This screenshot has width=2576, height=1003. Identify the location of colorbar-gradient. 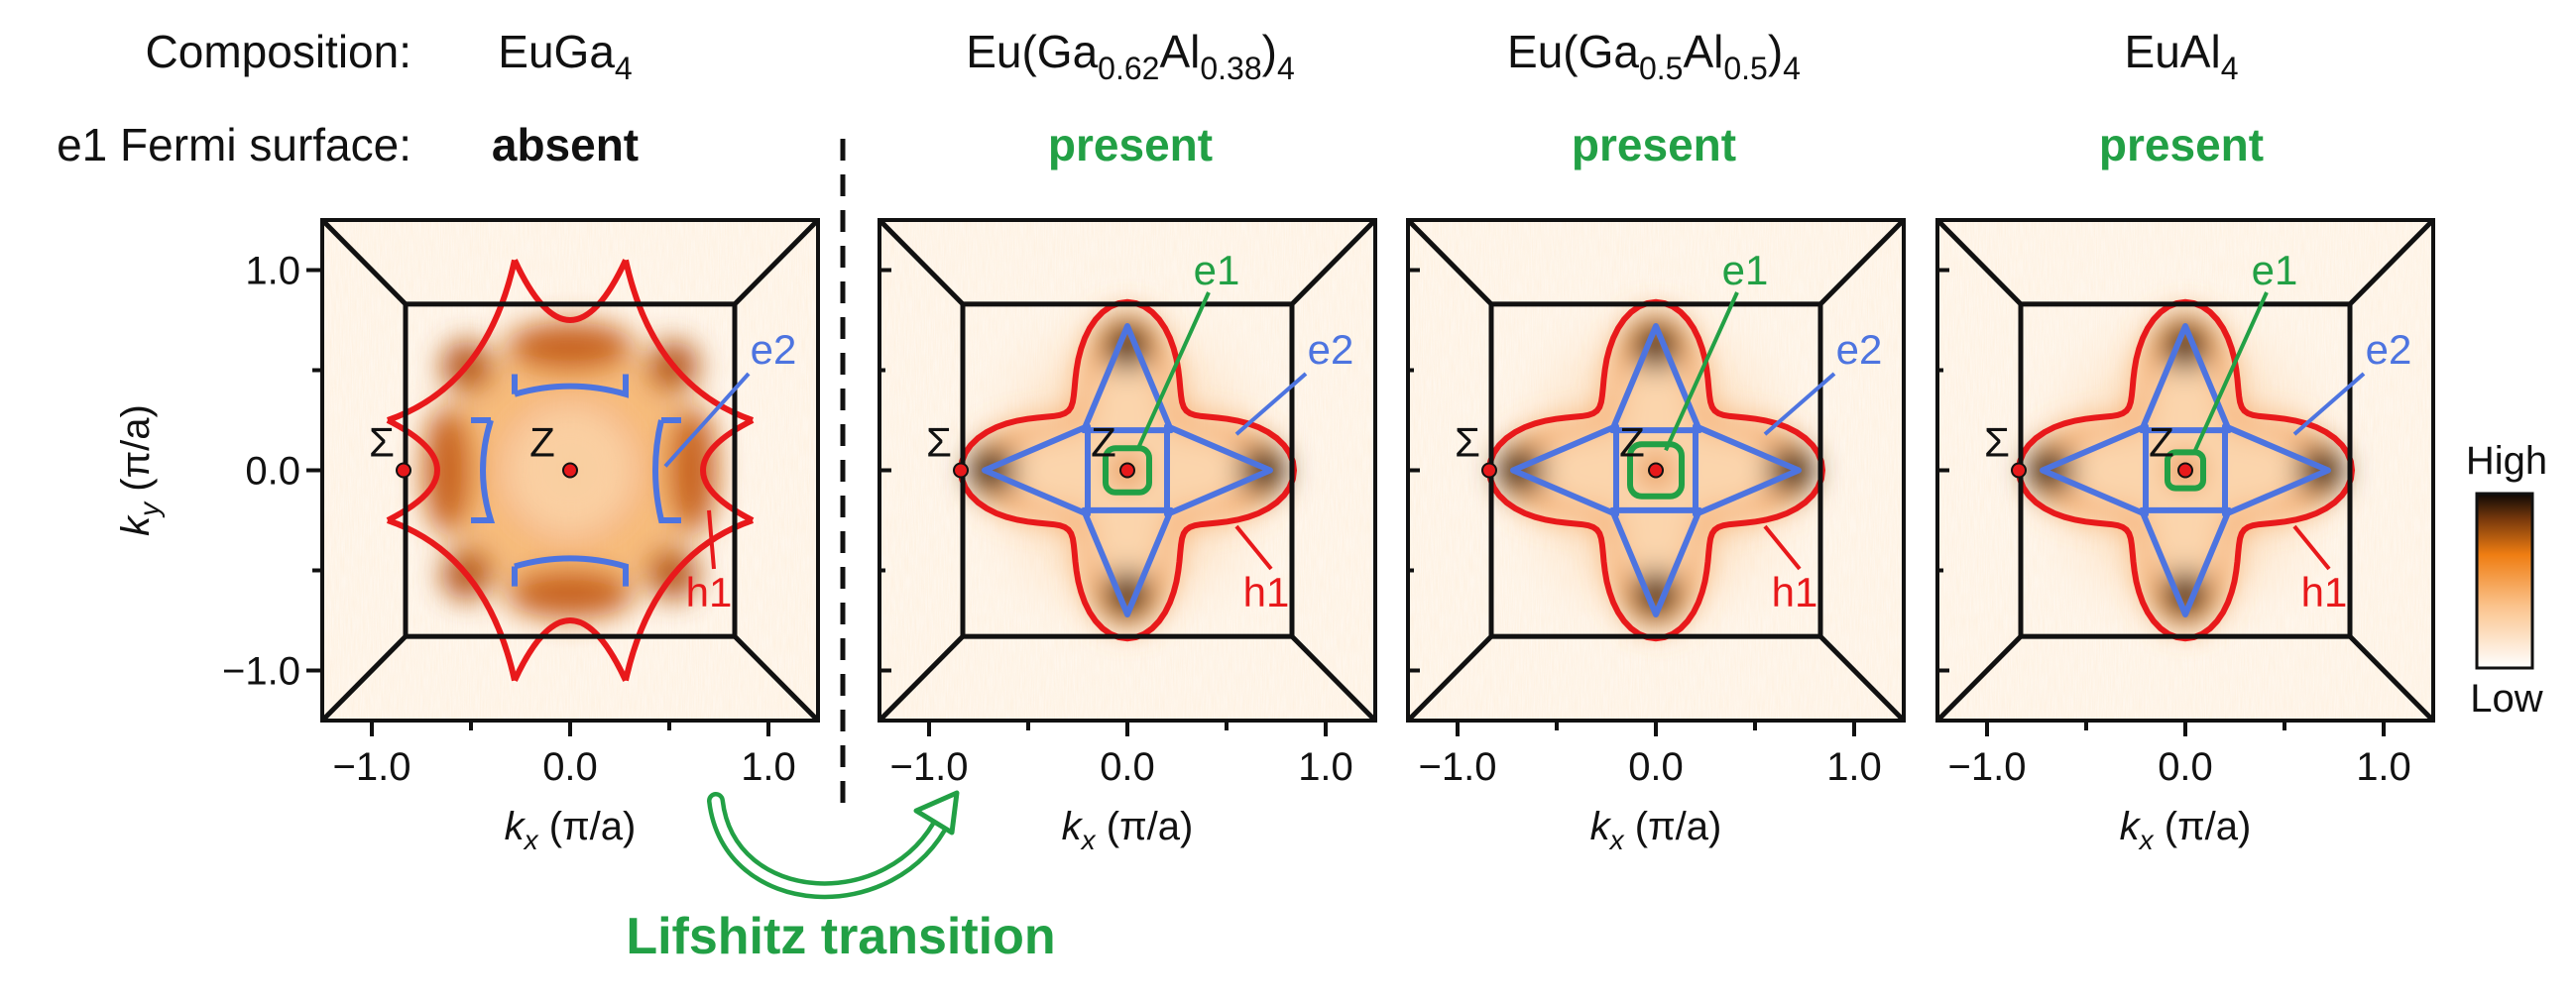
(2504, 581).